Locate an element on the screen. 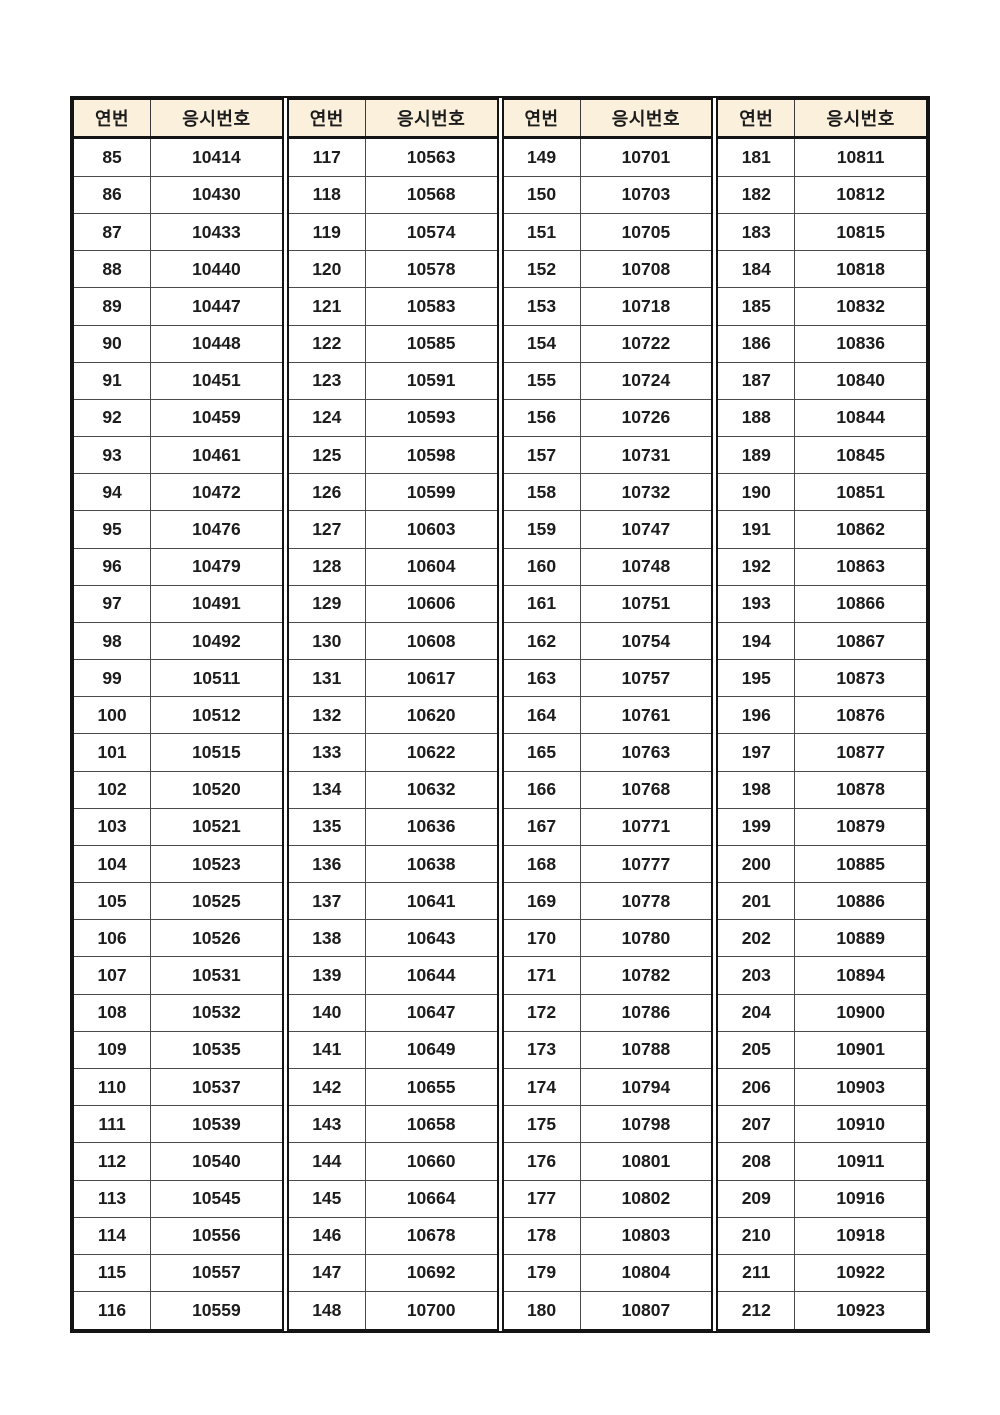 The height and width of the screenshot is (1415, 1000). seq-cell: 87 is located at coordinates (112, 232).